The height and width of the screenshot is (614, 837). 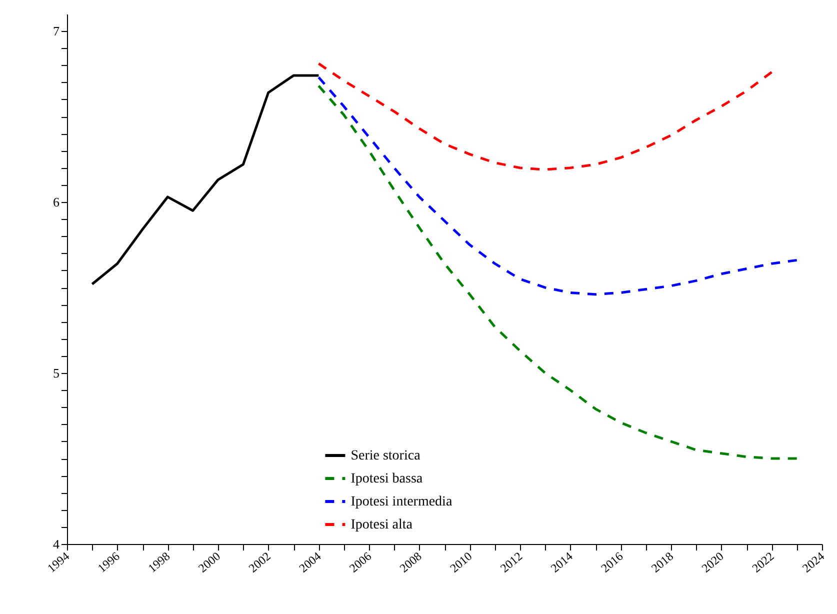 I want to click on x-tick-label: 2000, so click(x=209, y=562).